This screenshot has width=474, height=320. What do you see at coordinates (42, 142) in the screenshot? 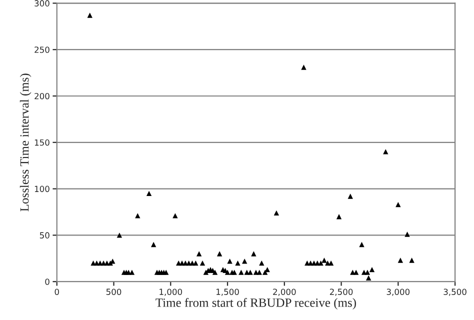
I see `y-tick-label: 150` at bounding box center [42, 142].